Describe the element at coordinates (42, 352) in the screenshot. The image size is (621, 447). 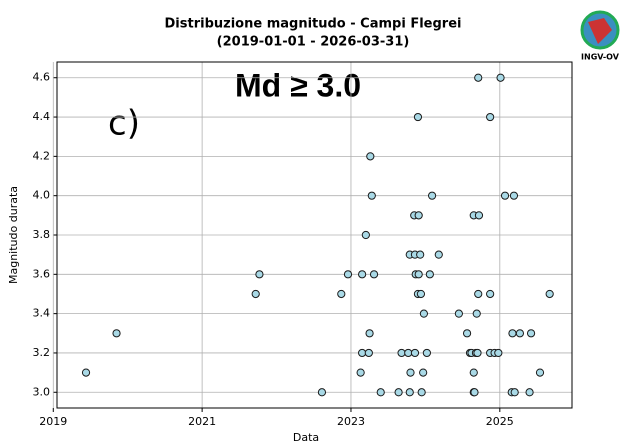
I see `y-tick-label: 3.2` at that location.